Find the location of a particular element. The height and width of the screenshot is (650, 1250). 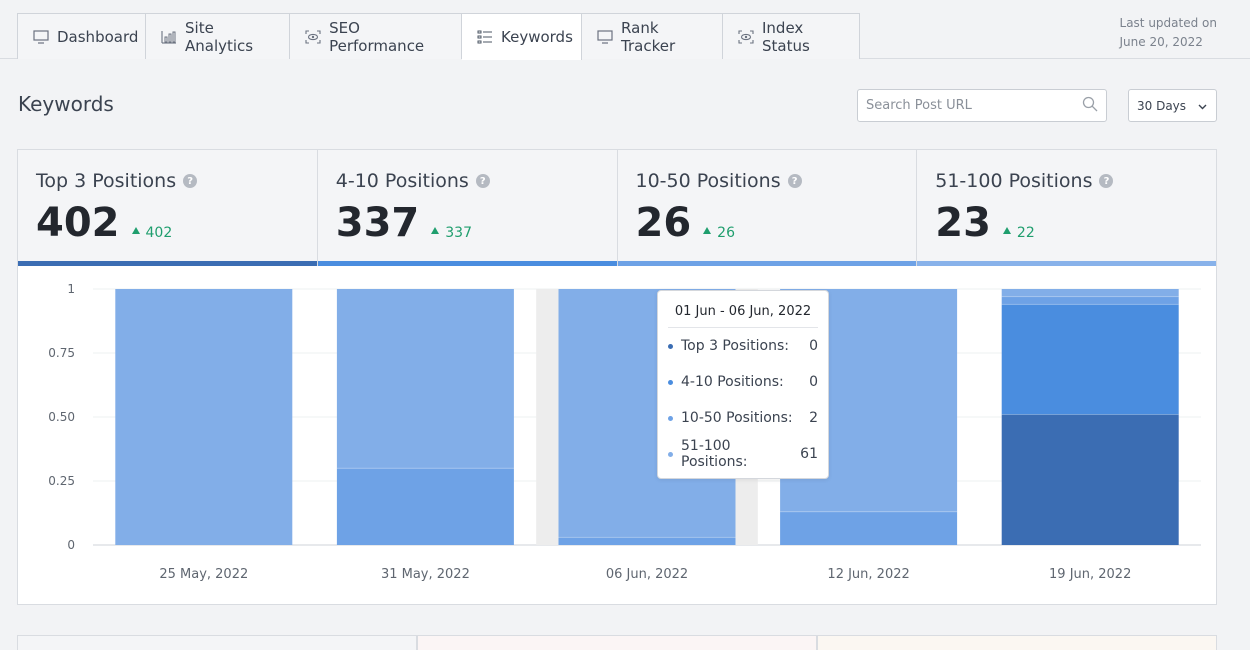

y-tick-label: 0 is located at coordinates (71, 545).